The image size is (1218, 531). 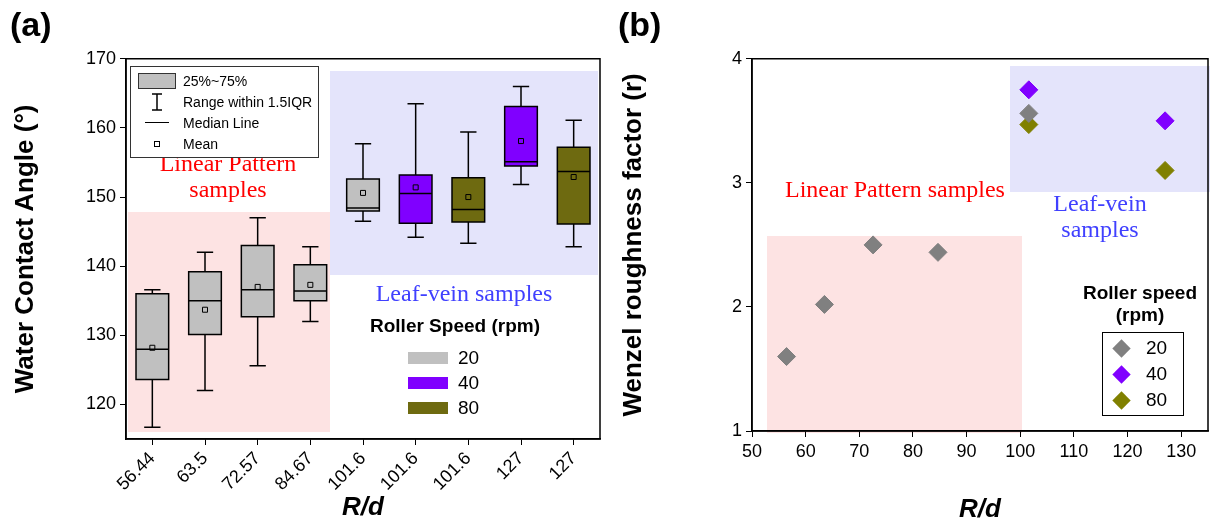 I want to click on x-tick-label: 100, so click(x=1020, y=450).